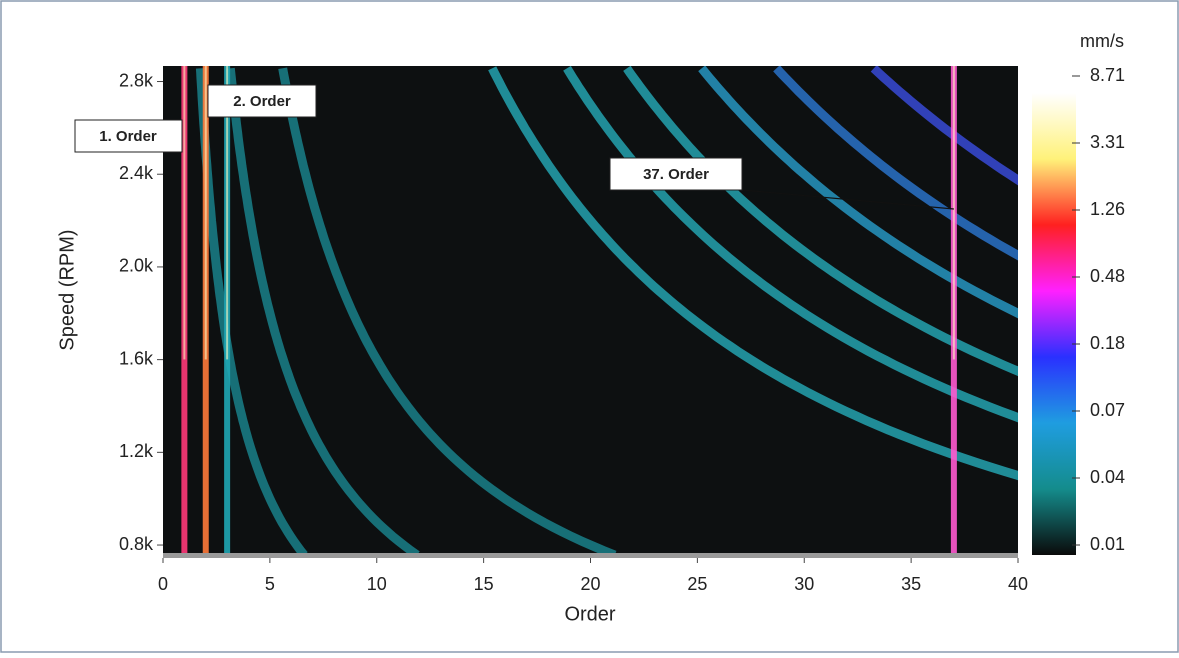 This screenshot has width=1179, height=658. What do you see at coordinates (136, 80) in the screenshot?
I see `y-tick-label: 2.8k` at bounding box center [136, 80].